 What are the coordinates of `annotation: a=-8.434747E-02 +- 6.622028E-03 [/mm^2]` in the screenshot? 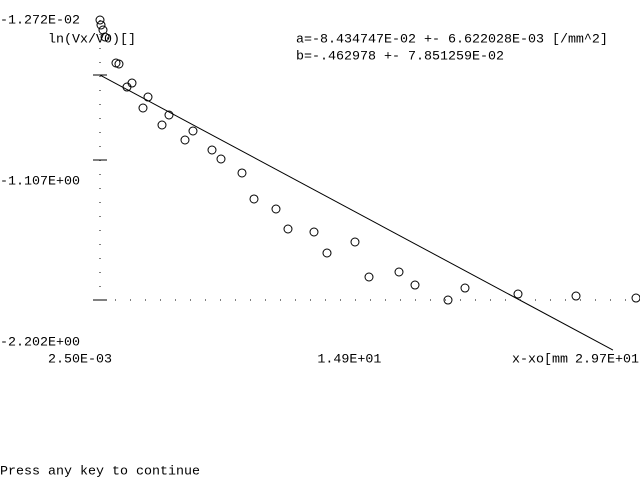 It's located at (452, 40).